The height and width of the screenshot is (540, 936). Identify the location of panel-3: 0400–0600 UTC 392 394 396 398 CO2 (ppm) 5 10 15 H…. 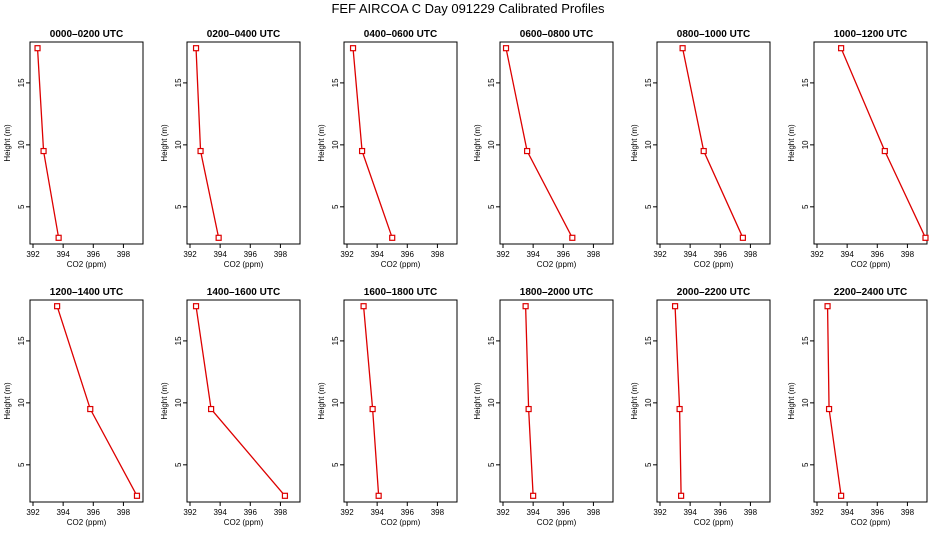
(387, 149).